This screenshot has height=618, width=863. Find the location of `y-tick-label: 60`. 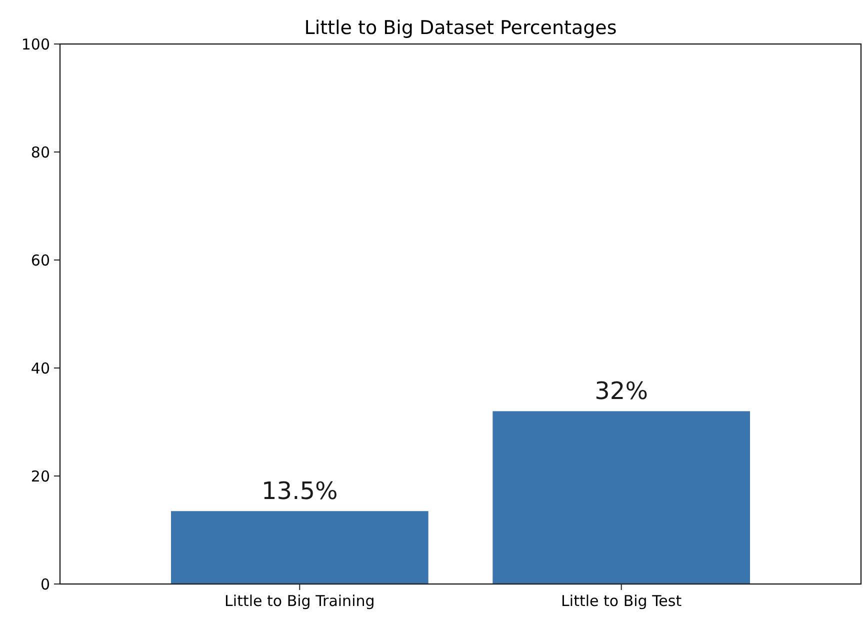

y-tick-label: 60 is located at coordinates (40, 260).